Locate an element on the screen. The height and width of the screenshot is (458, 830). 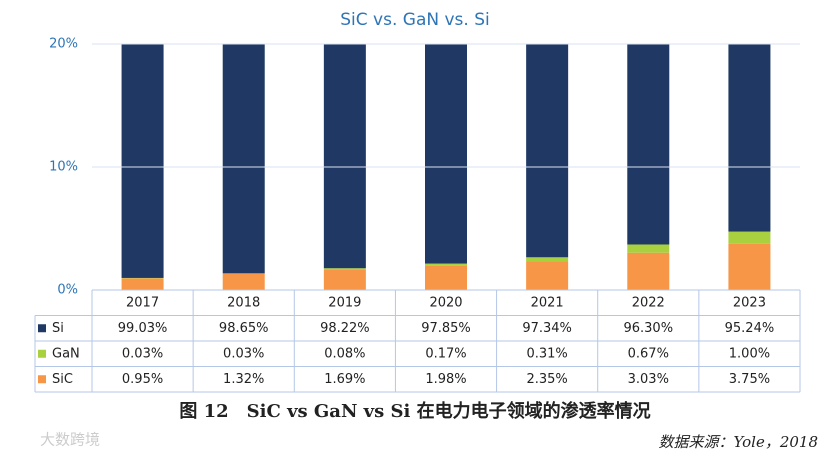
table-value: 3.03% is located at coordinates (648, 379).